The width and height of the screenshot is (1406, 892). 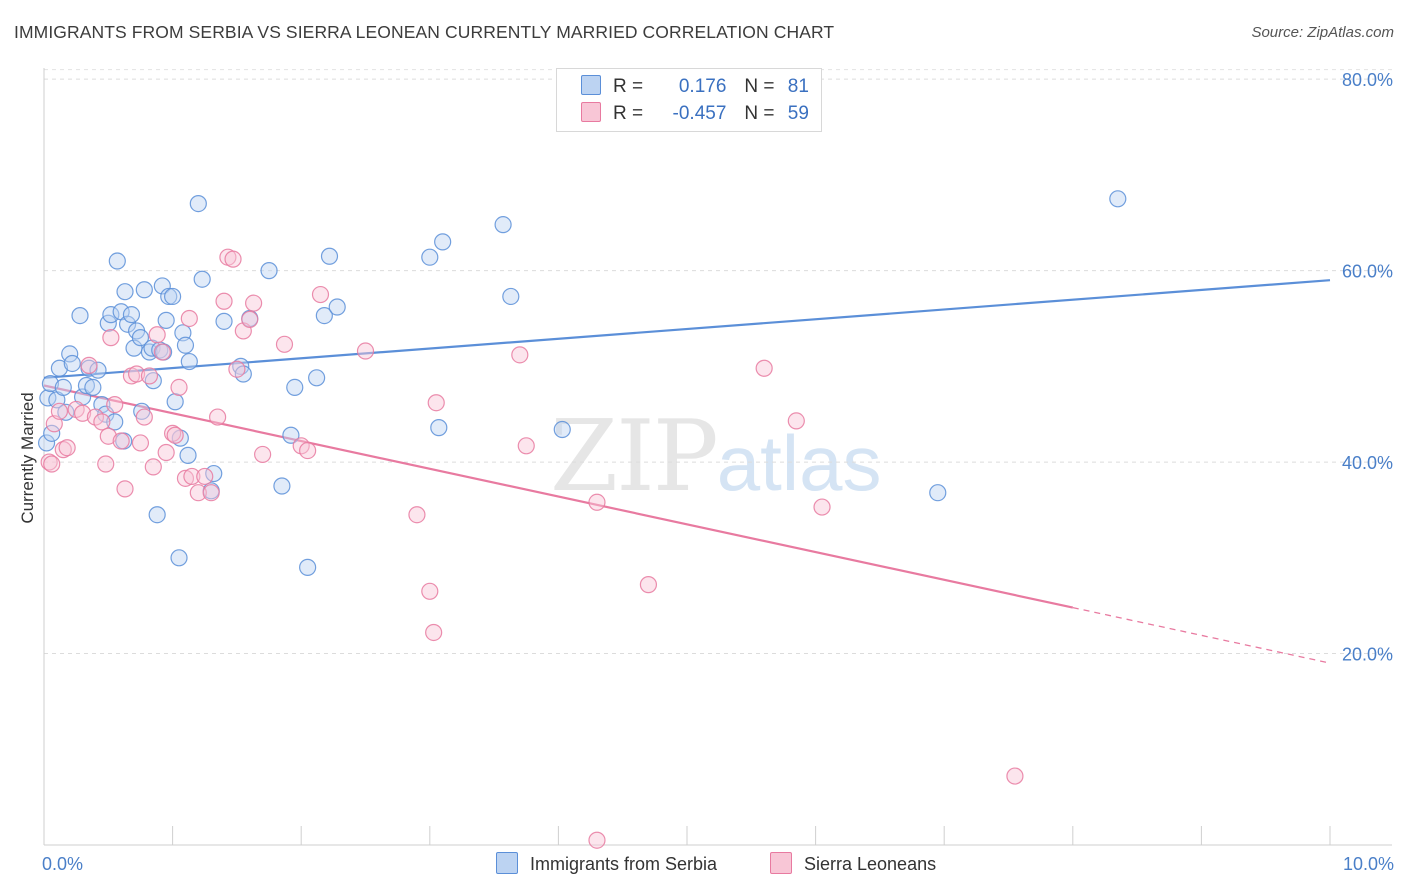 What do you see at coordinates (1367, 655) in the screenshot?
I see `y-tick-label: 20.0%` at bounding box center [1367, 655].